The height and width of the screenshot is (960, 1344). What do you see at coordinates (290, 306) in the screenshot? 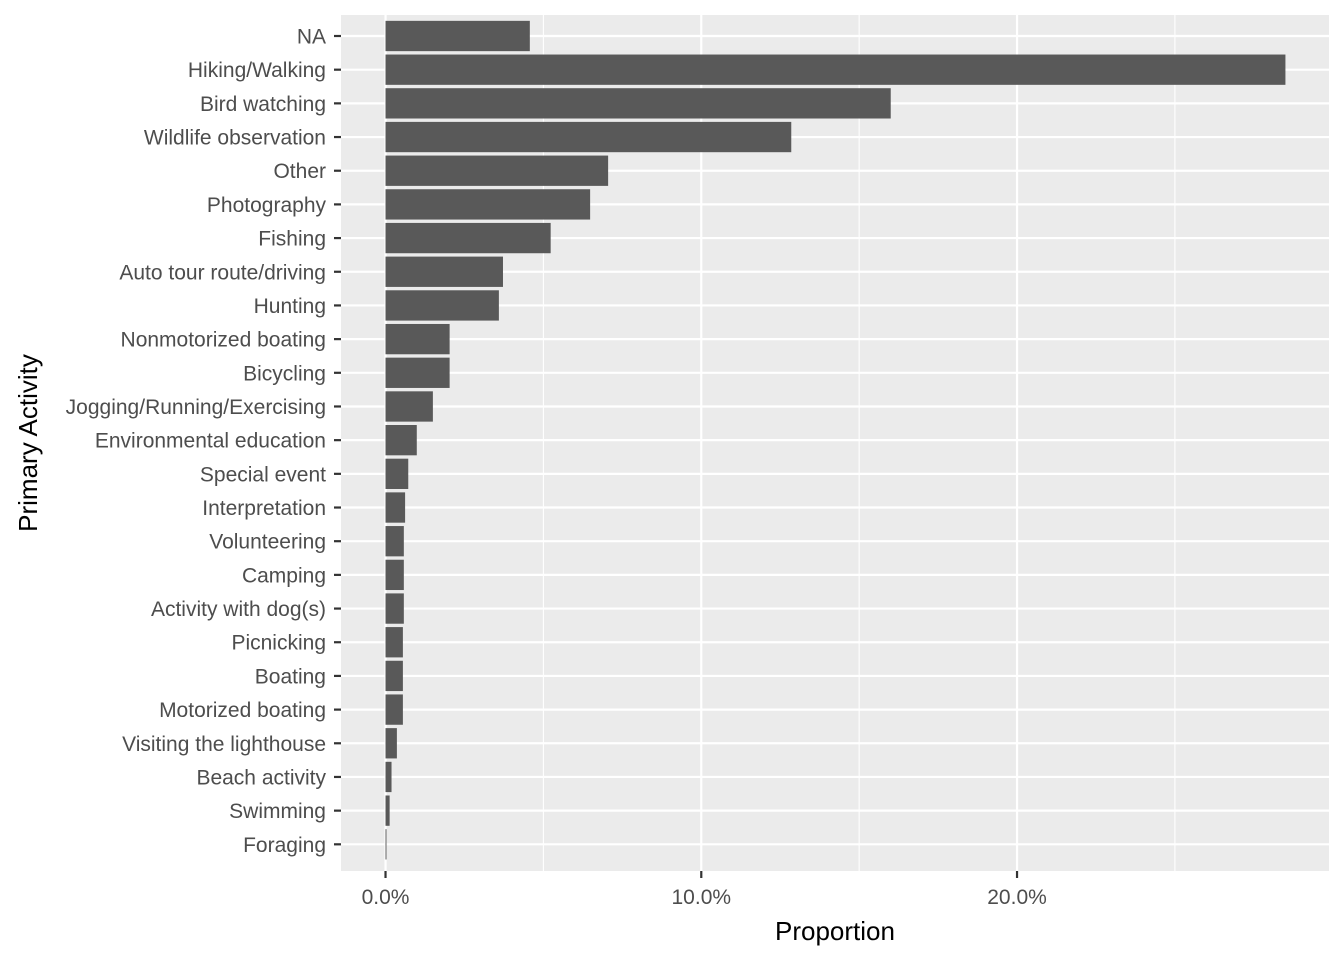
I see `y-tick-label: Hunting` at bounding box center [290, 306].